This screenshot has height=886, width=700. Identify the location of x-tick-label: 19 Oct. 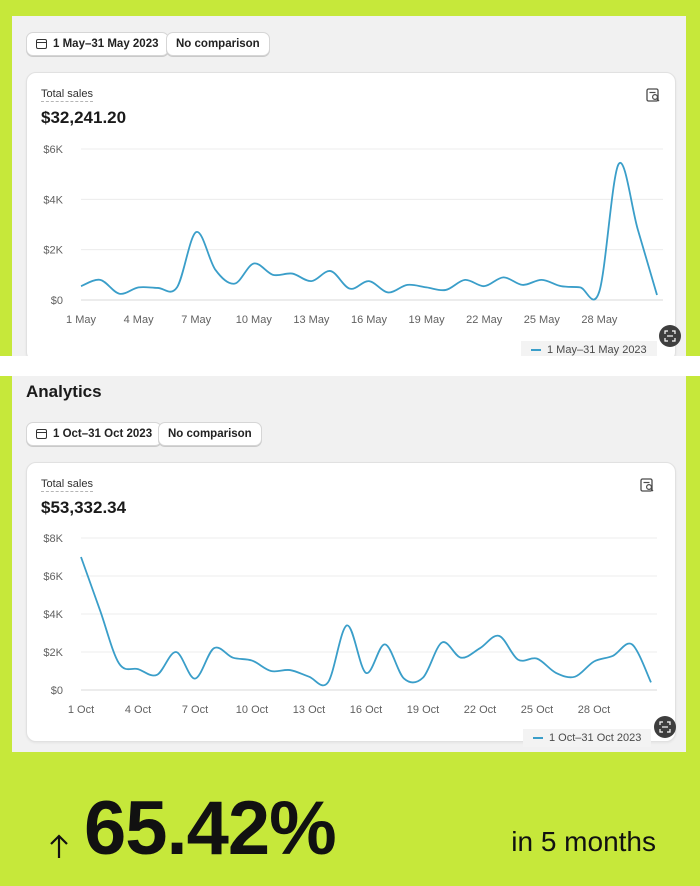
(423, 710).